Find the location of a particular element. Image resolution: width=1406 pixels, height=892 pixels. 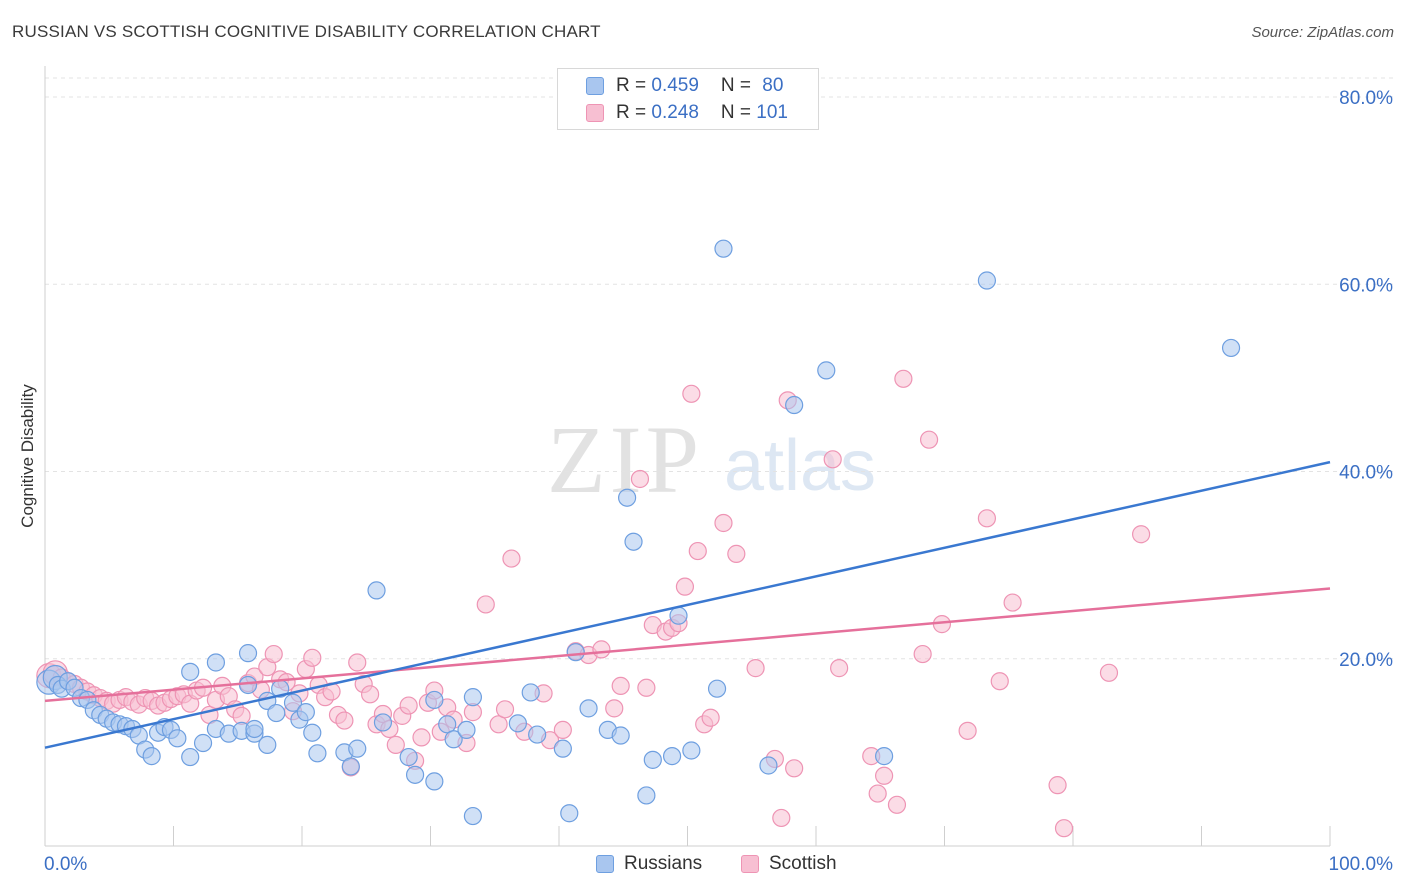

legend-item-russians: Russians is located at coordinates (649, 864).